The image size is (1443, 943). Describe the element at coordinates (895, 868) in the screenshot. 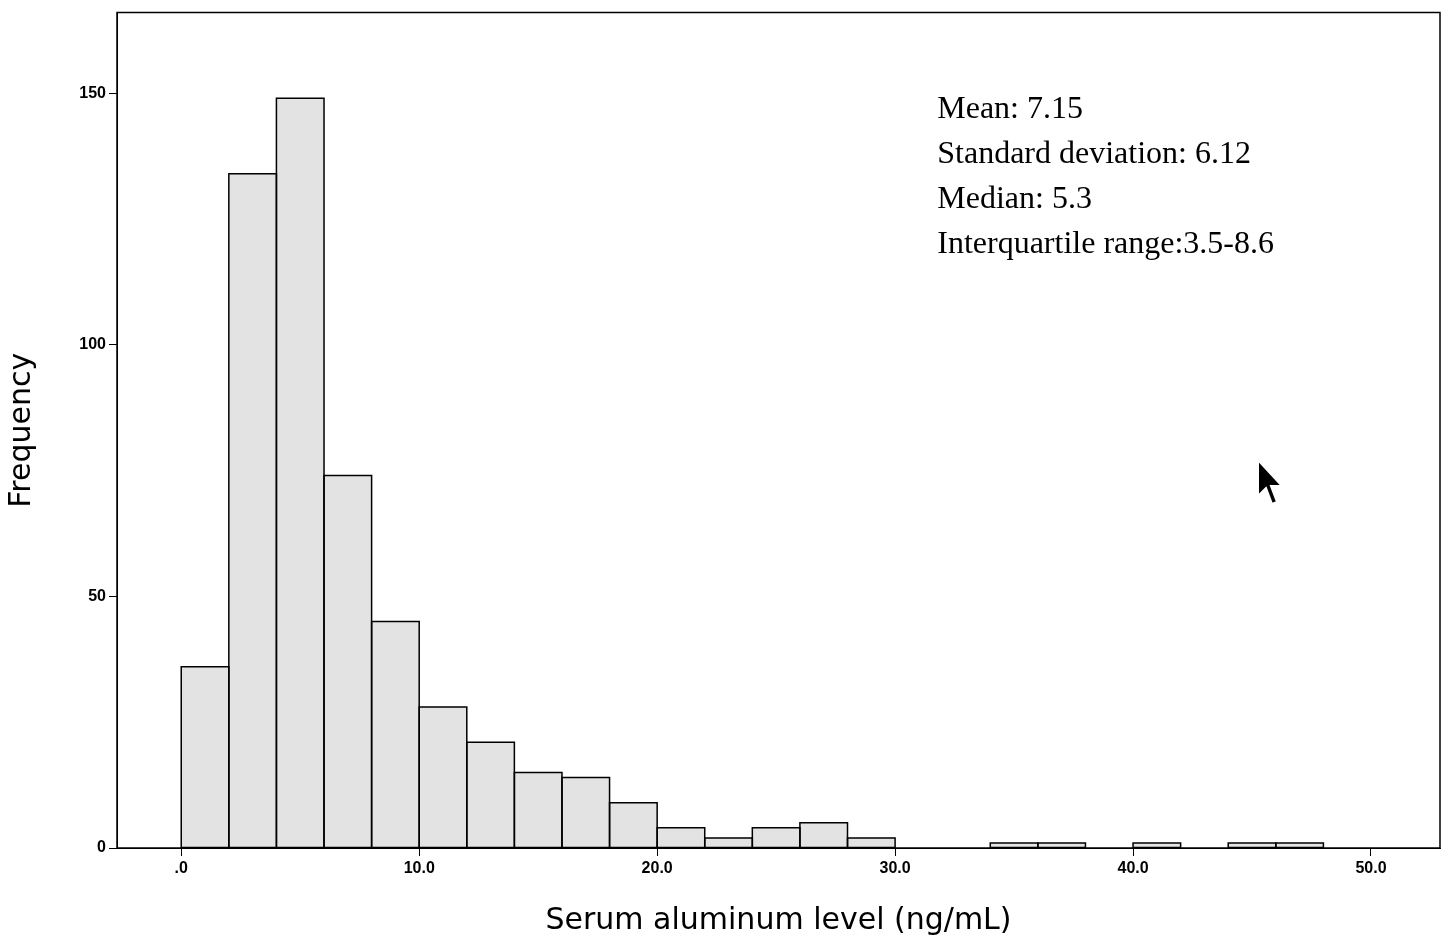

I see `x-tick-label: 30.0` at that location.